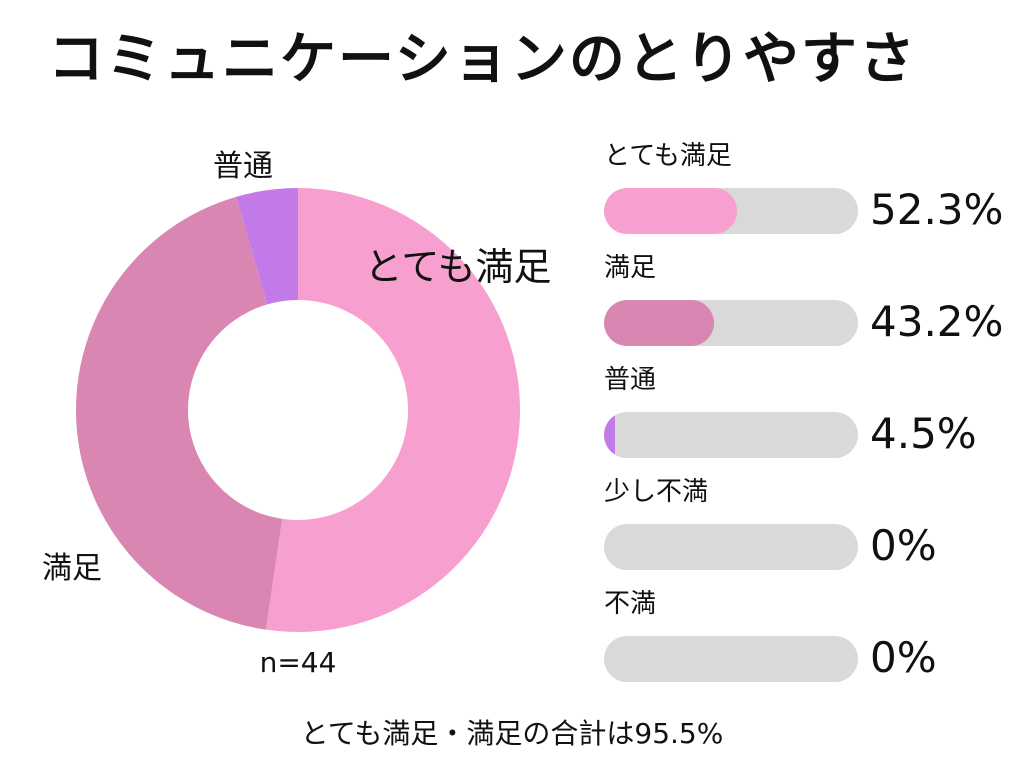  Describe the element at coordinates (512, 733) in the screenshot. I see `summary-text: とても満足・満足の合計は95.5%` at that location.